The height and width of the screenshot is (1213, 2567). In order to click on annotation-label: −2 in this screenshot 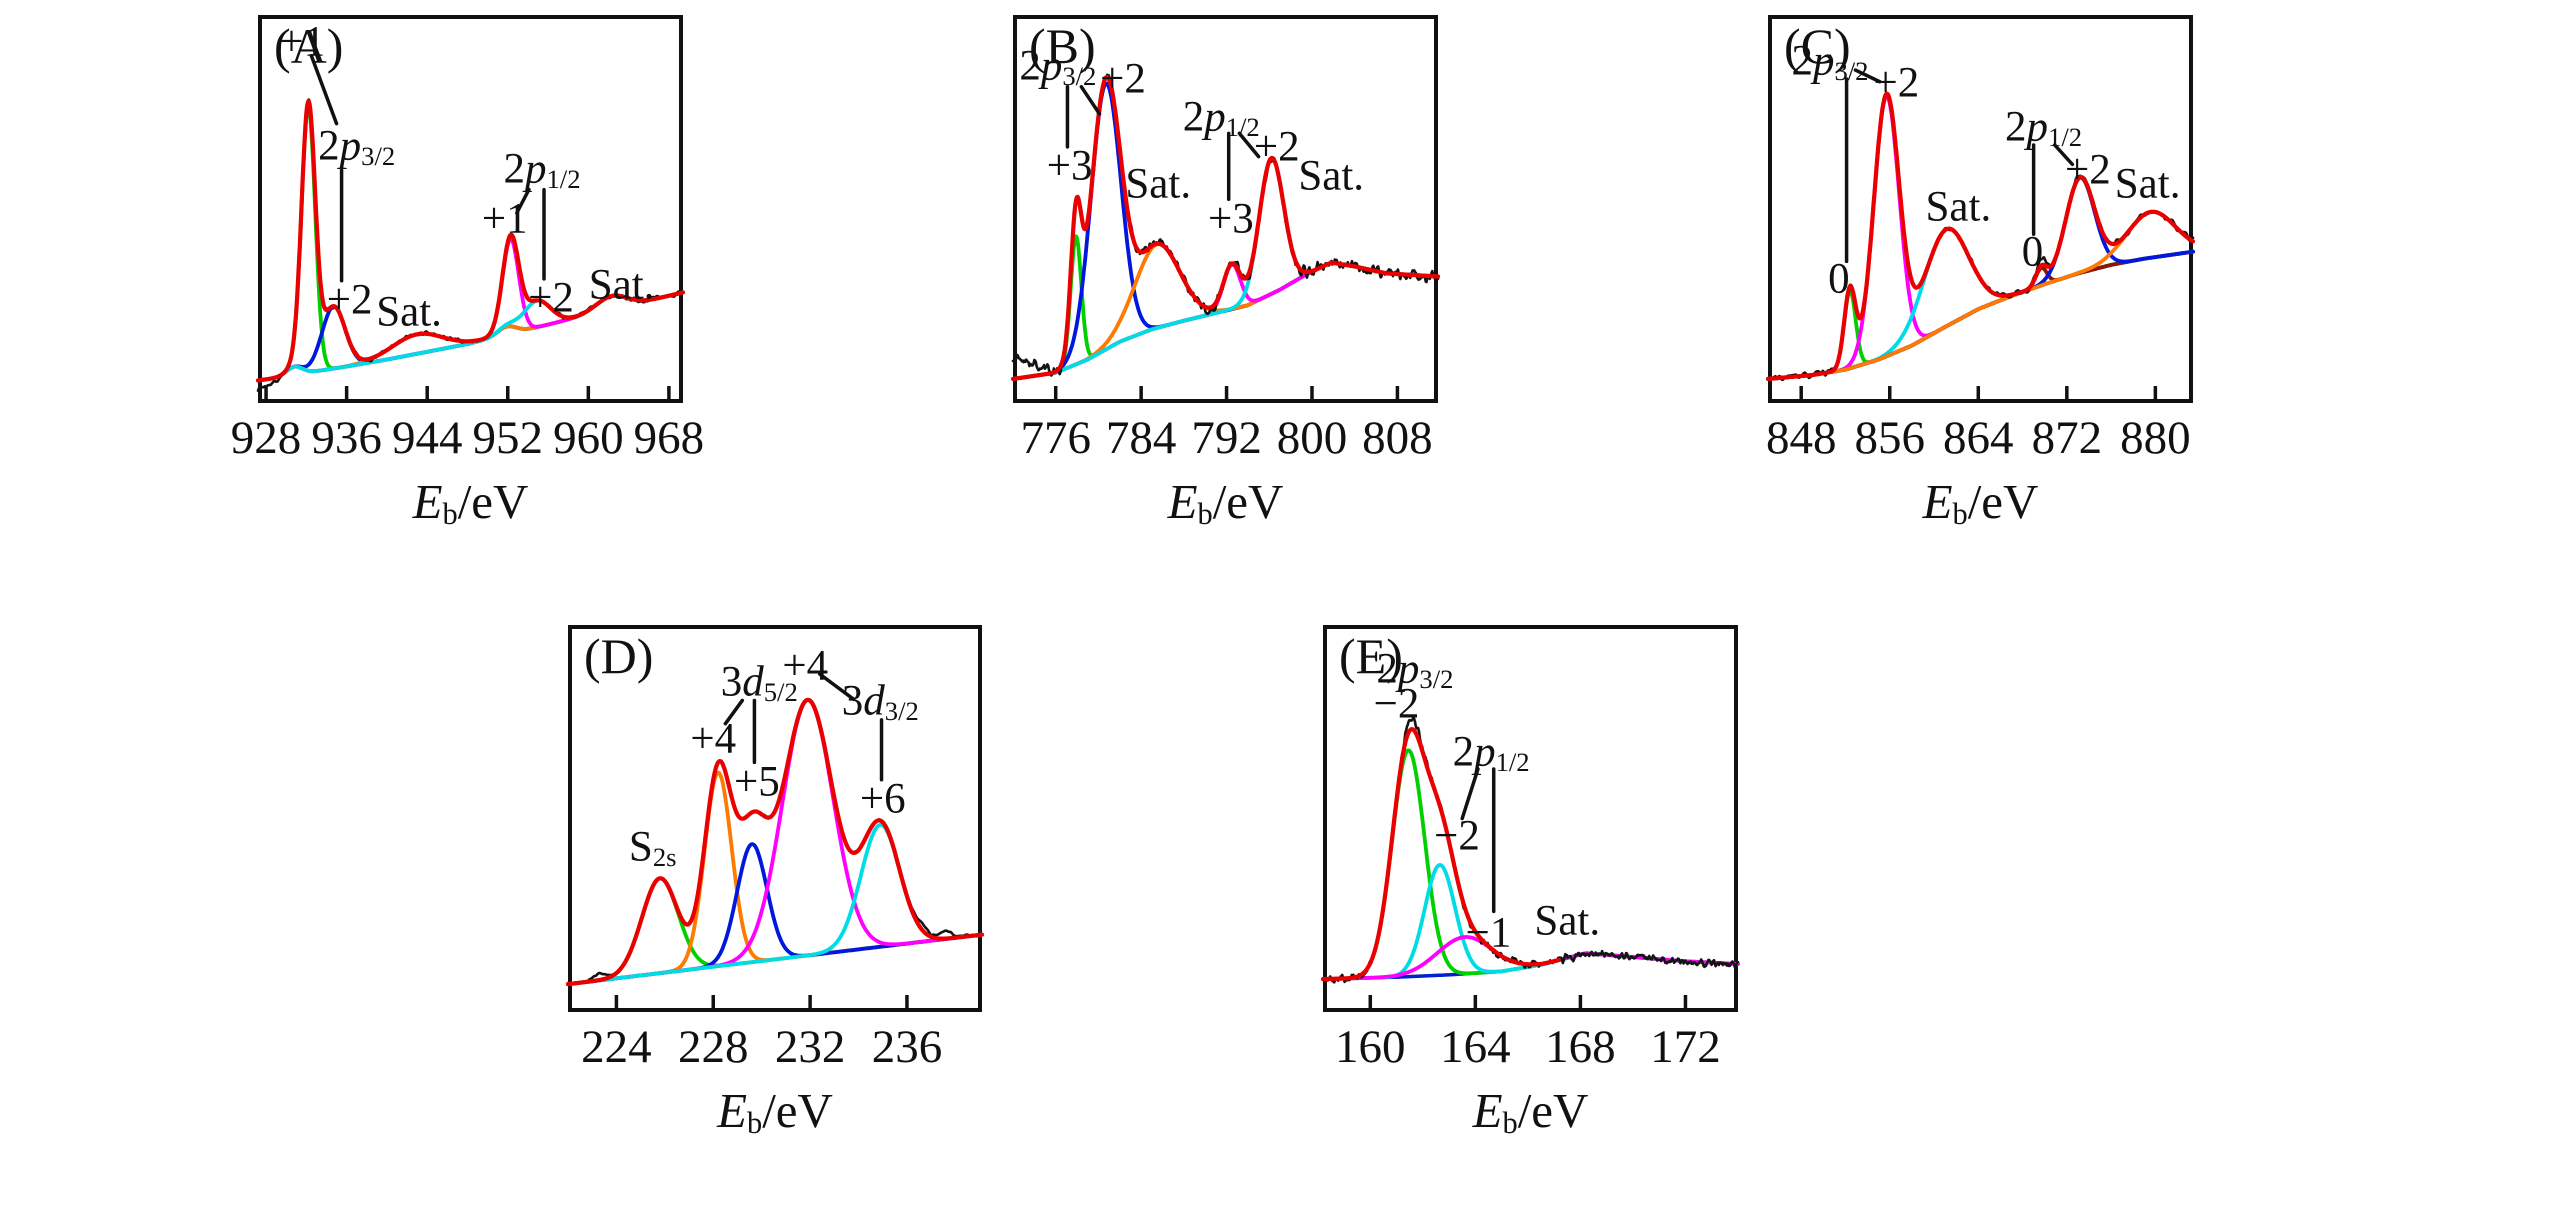, I will do `click(1457, 835)`.